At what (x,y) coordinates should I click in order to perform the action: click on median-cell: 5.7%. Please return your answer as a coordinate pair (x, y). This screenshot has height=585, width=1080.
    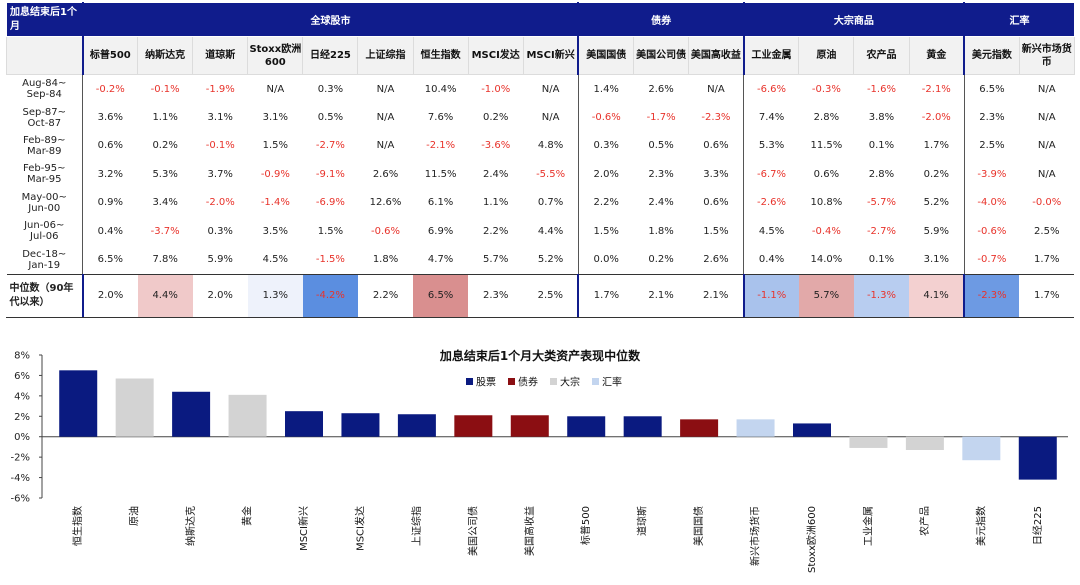
    Looking at the image, I should click on (826, 295).